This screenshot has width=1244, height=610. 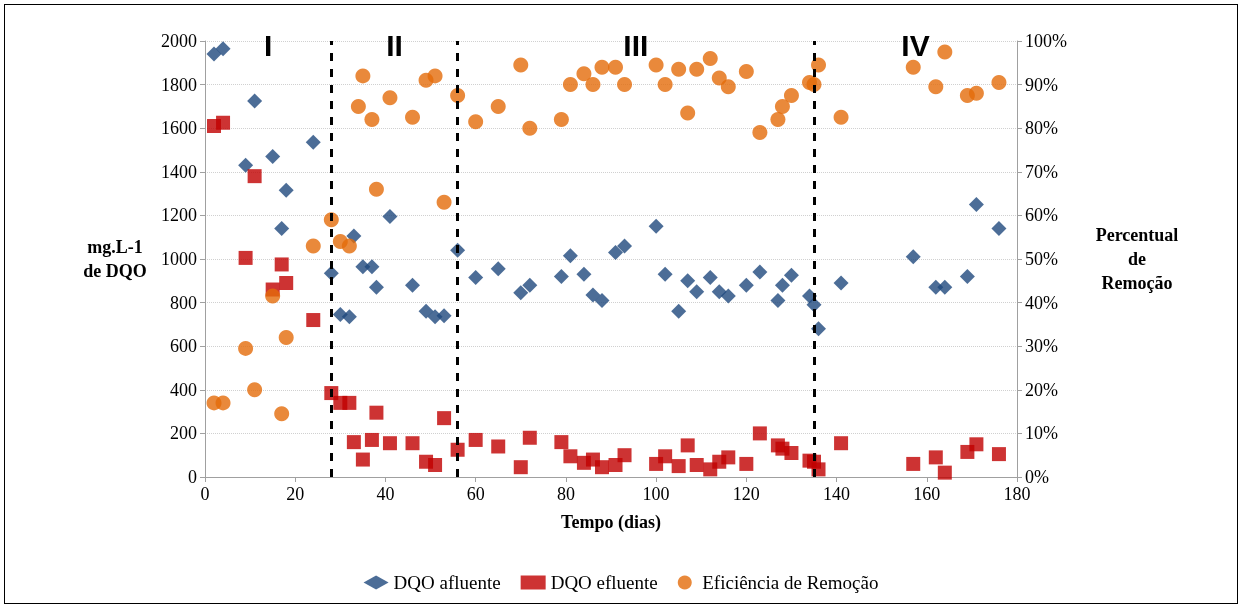 I want to click on x-tick-label: 160, so click(x=927, y=494).